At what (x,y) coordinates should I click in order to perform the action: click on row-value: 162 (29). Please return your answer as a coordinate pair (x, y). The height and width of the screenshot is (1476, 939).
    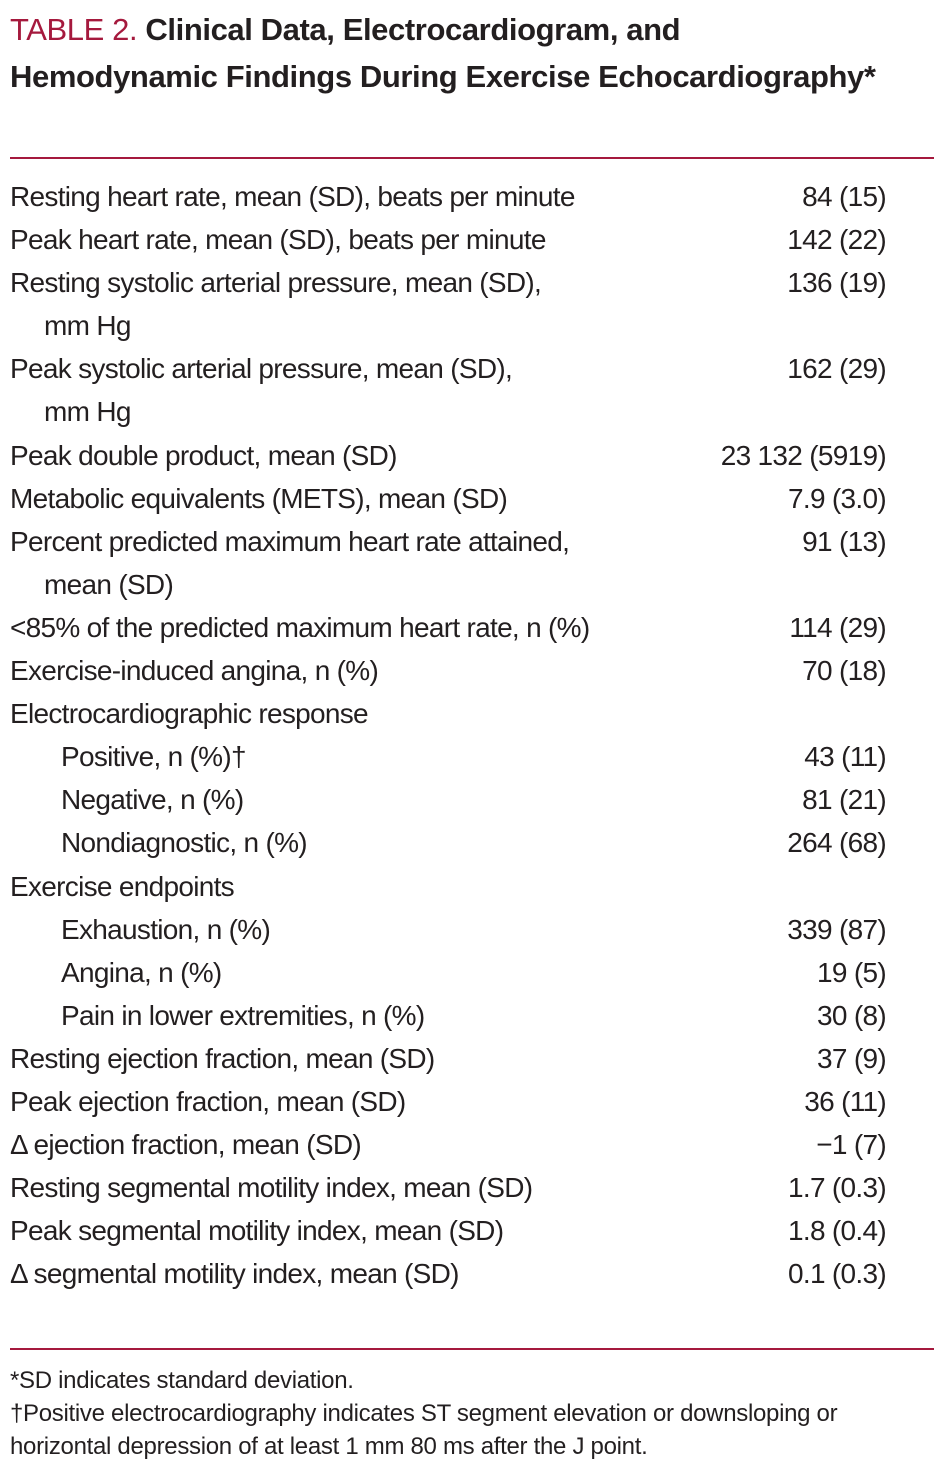
    Looking at the image, I should click on (836, 369).